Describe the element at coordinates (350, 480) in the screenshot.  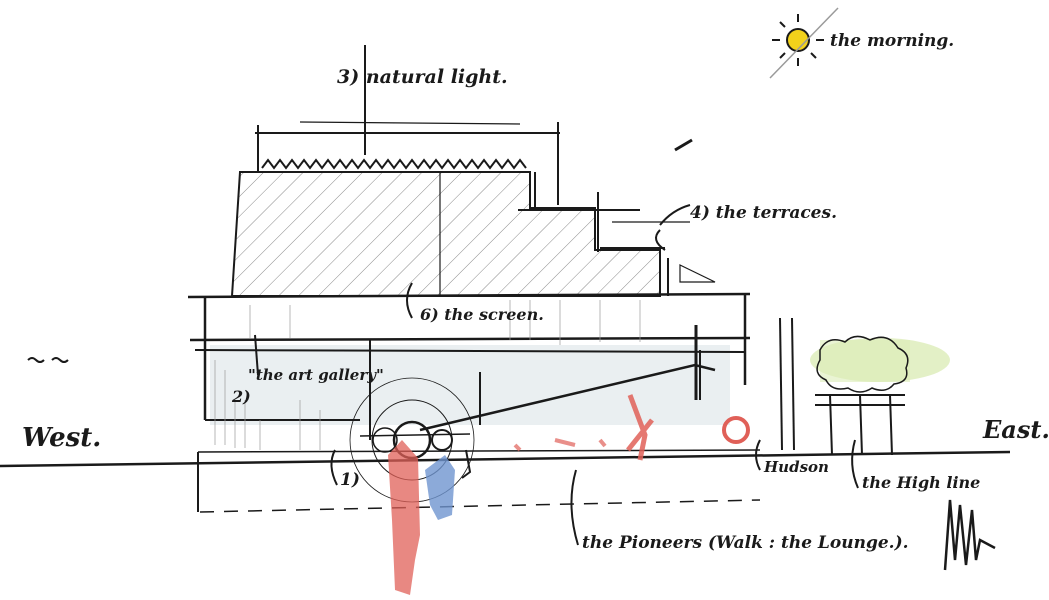
I see `item-one-label: 1)` at that location.